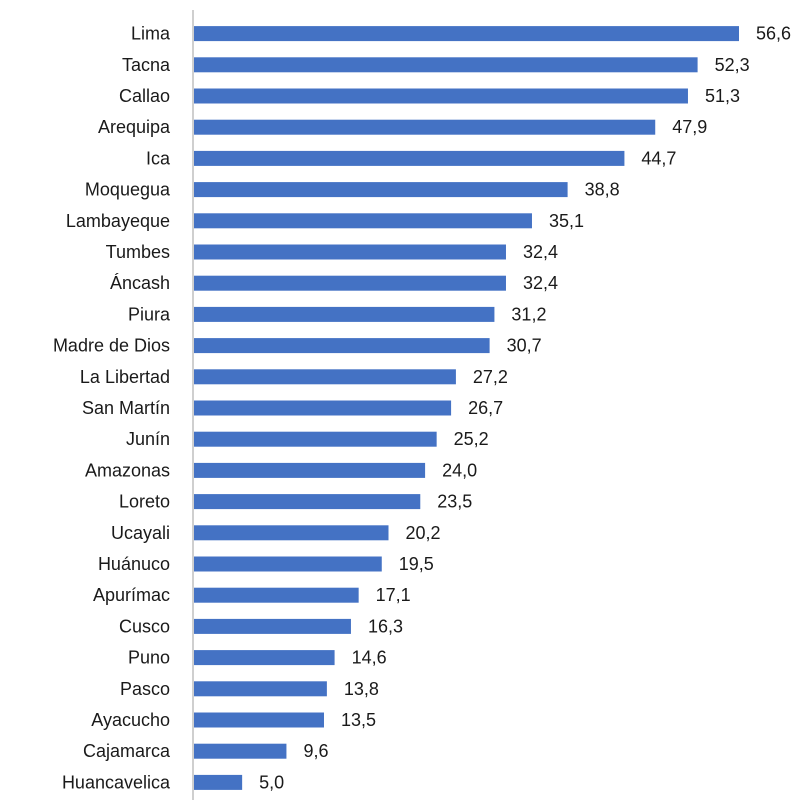 This screenshot has width=801, height=803. What do you see at coordinates (127, 751) in the screenshot?
I see `category-label: Cajamarca` at bounding box center [127, 751].